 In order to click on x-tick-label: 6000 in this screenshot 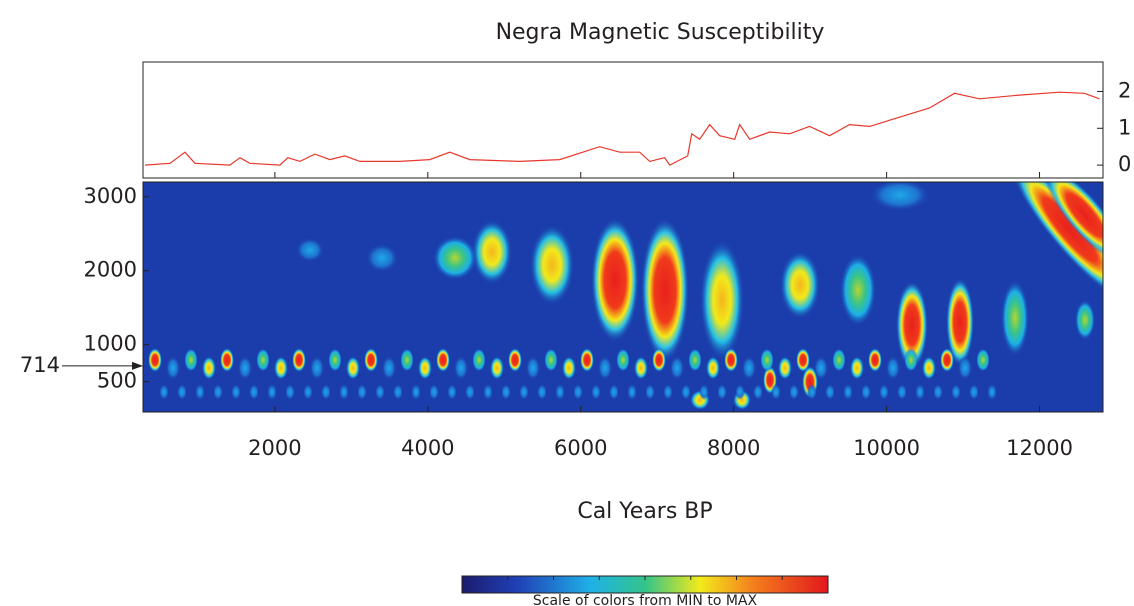, I will do `click(580, 448)`.